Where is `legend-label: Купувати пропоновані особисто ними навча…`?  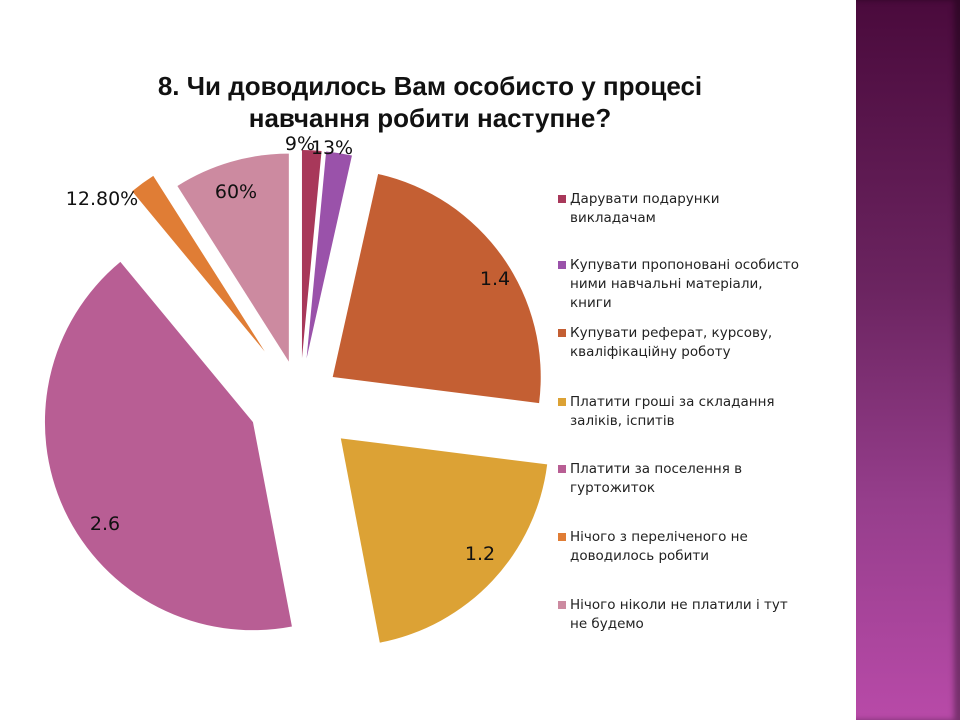
legend-label: Купувати пропоновані особисто ними навча… is located at coordinates (685, 284).